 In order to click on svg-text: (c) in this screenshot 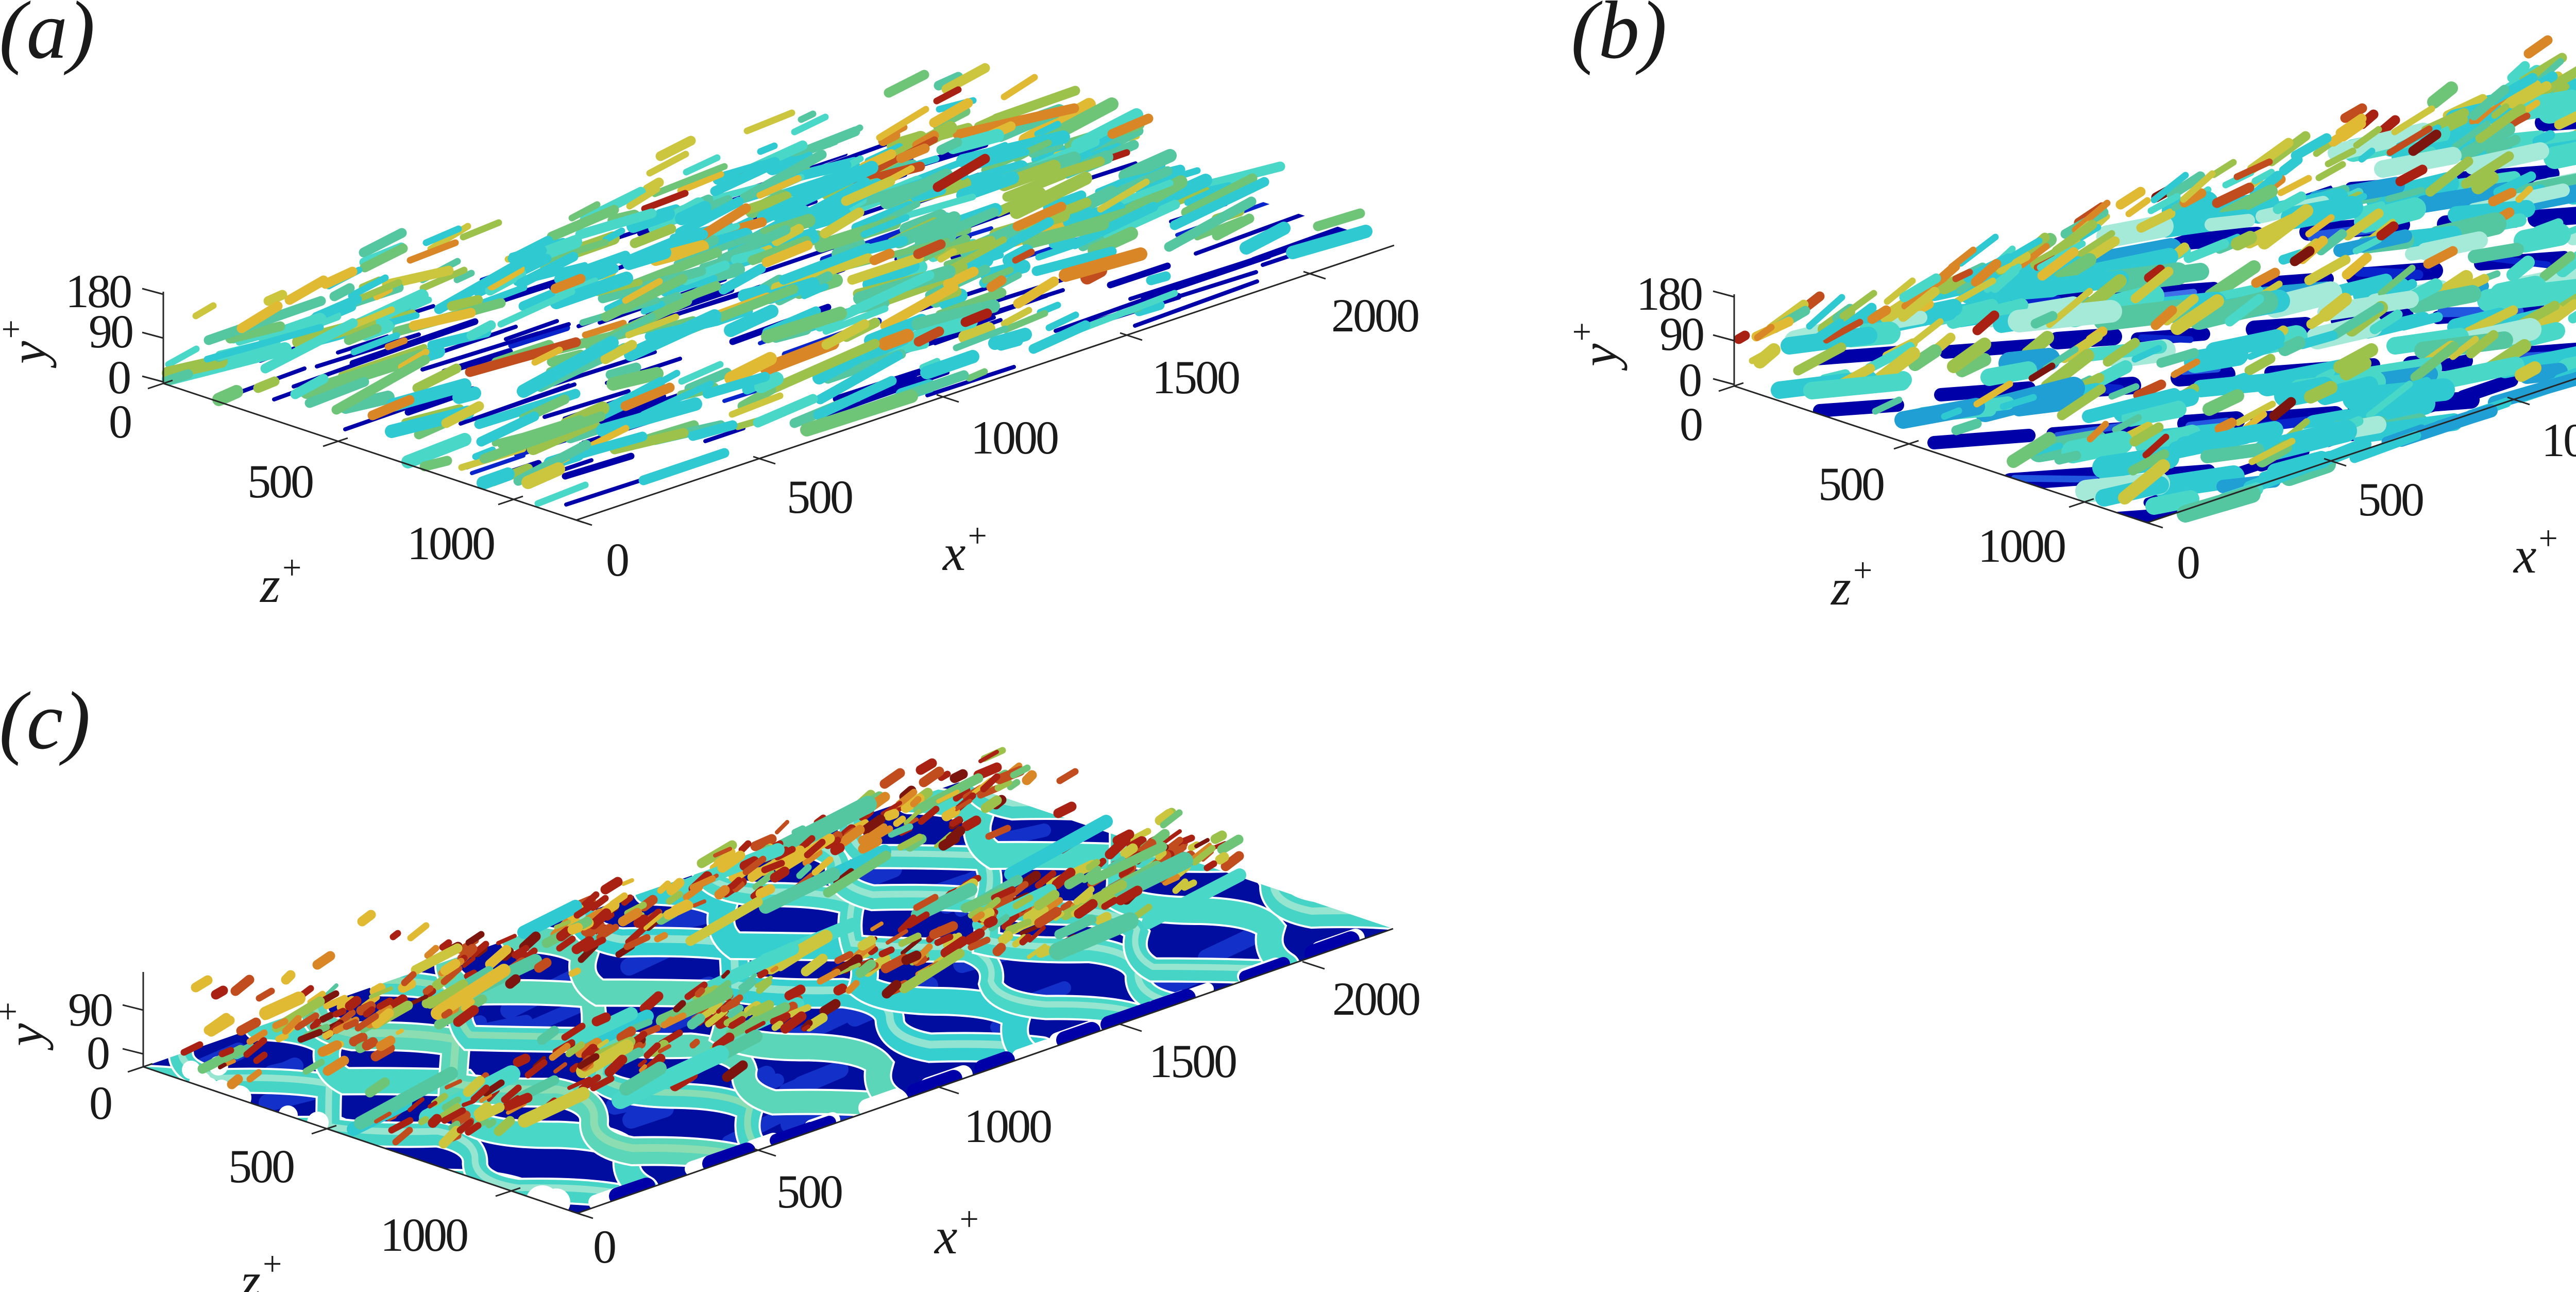, I will do `click(45, 720)`.